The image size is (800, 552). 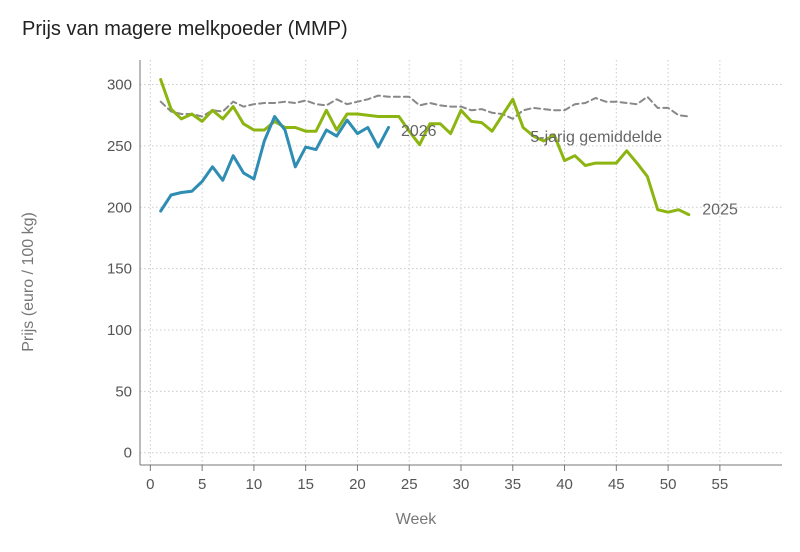 I want to click on x-tick-label: 50, so click(x=668, y=484).